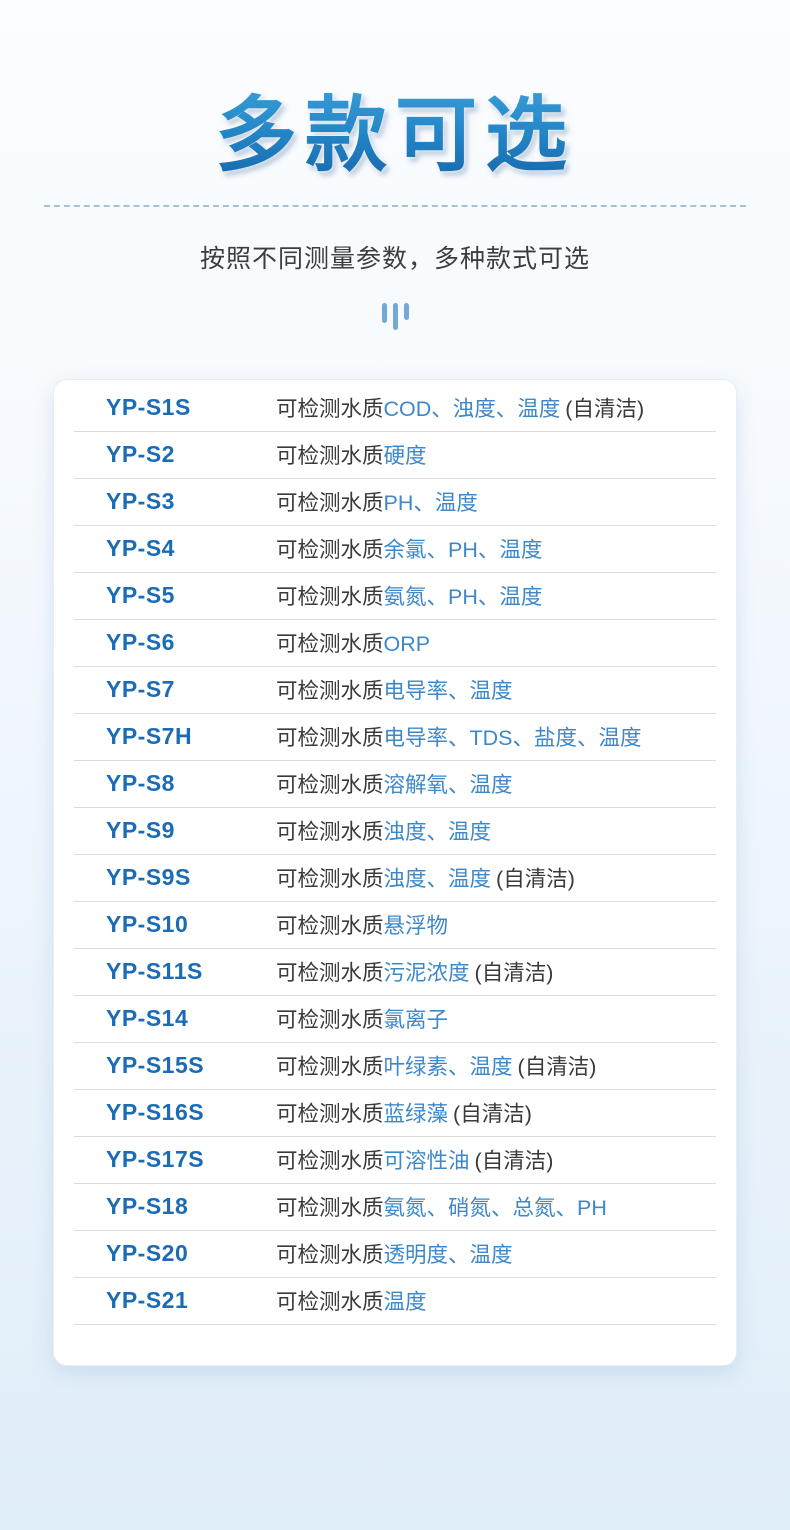 This screenshot has height=1530, width=790. What do you see at coordinates (416, 926) in the screenshot?
I see `description-parameters: 悬浮物` at bounding box center [416, 926].